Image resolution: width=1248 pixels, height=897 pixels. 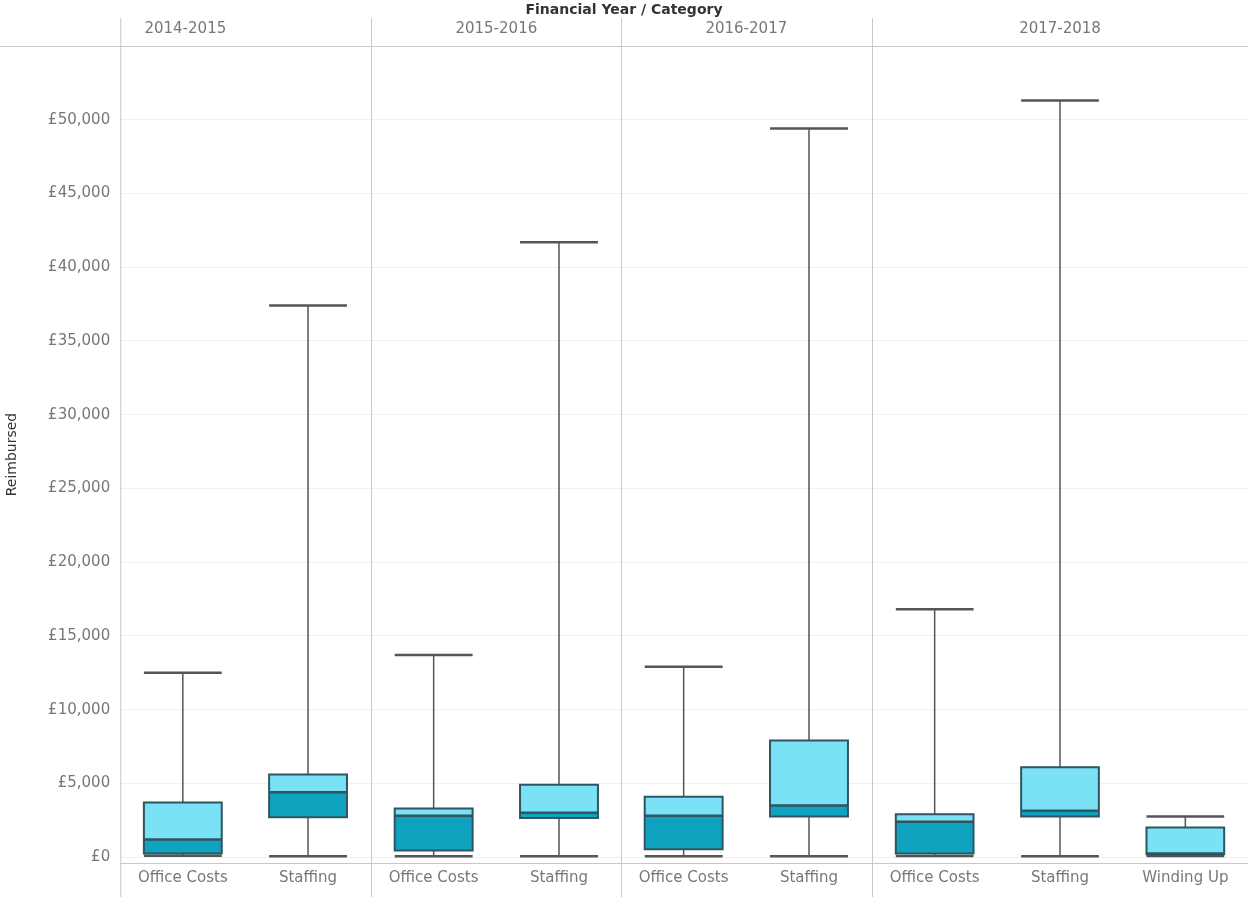 What do you see at coordinates (79, 413) in the screenshot?
I see `y-tick-label: £30,000` at bounding box center [79, 413].